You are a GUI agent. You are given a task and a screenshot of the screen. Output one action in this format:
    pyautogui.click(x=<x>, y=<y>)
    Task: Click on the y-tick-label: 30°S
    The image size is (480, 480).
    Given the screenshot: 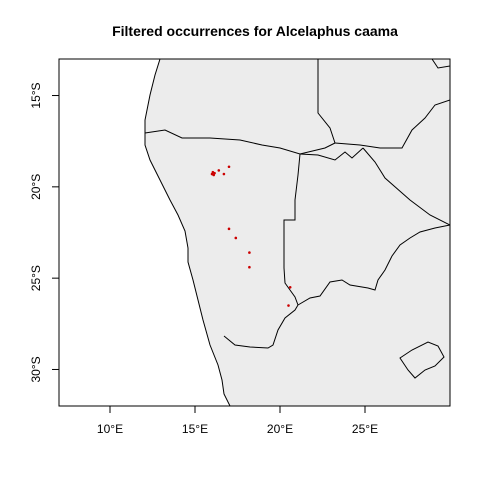 What is the action you would take?
    pyautogui.click(x=36, y=369)
    